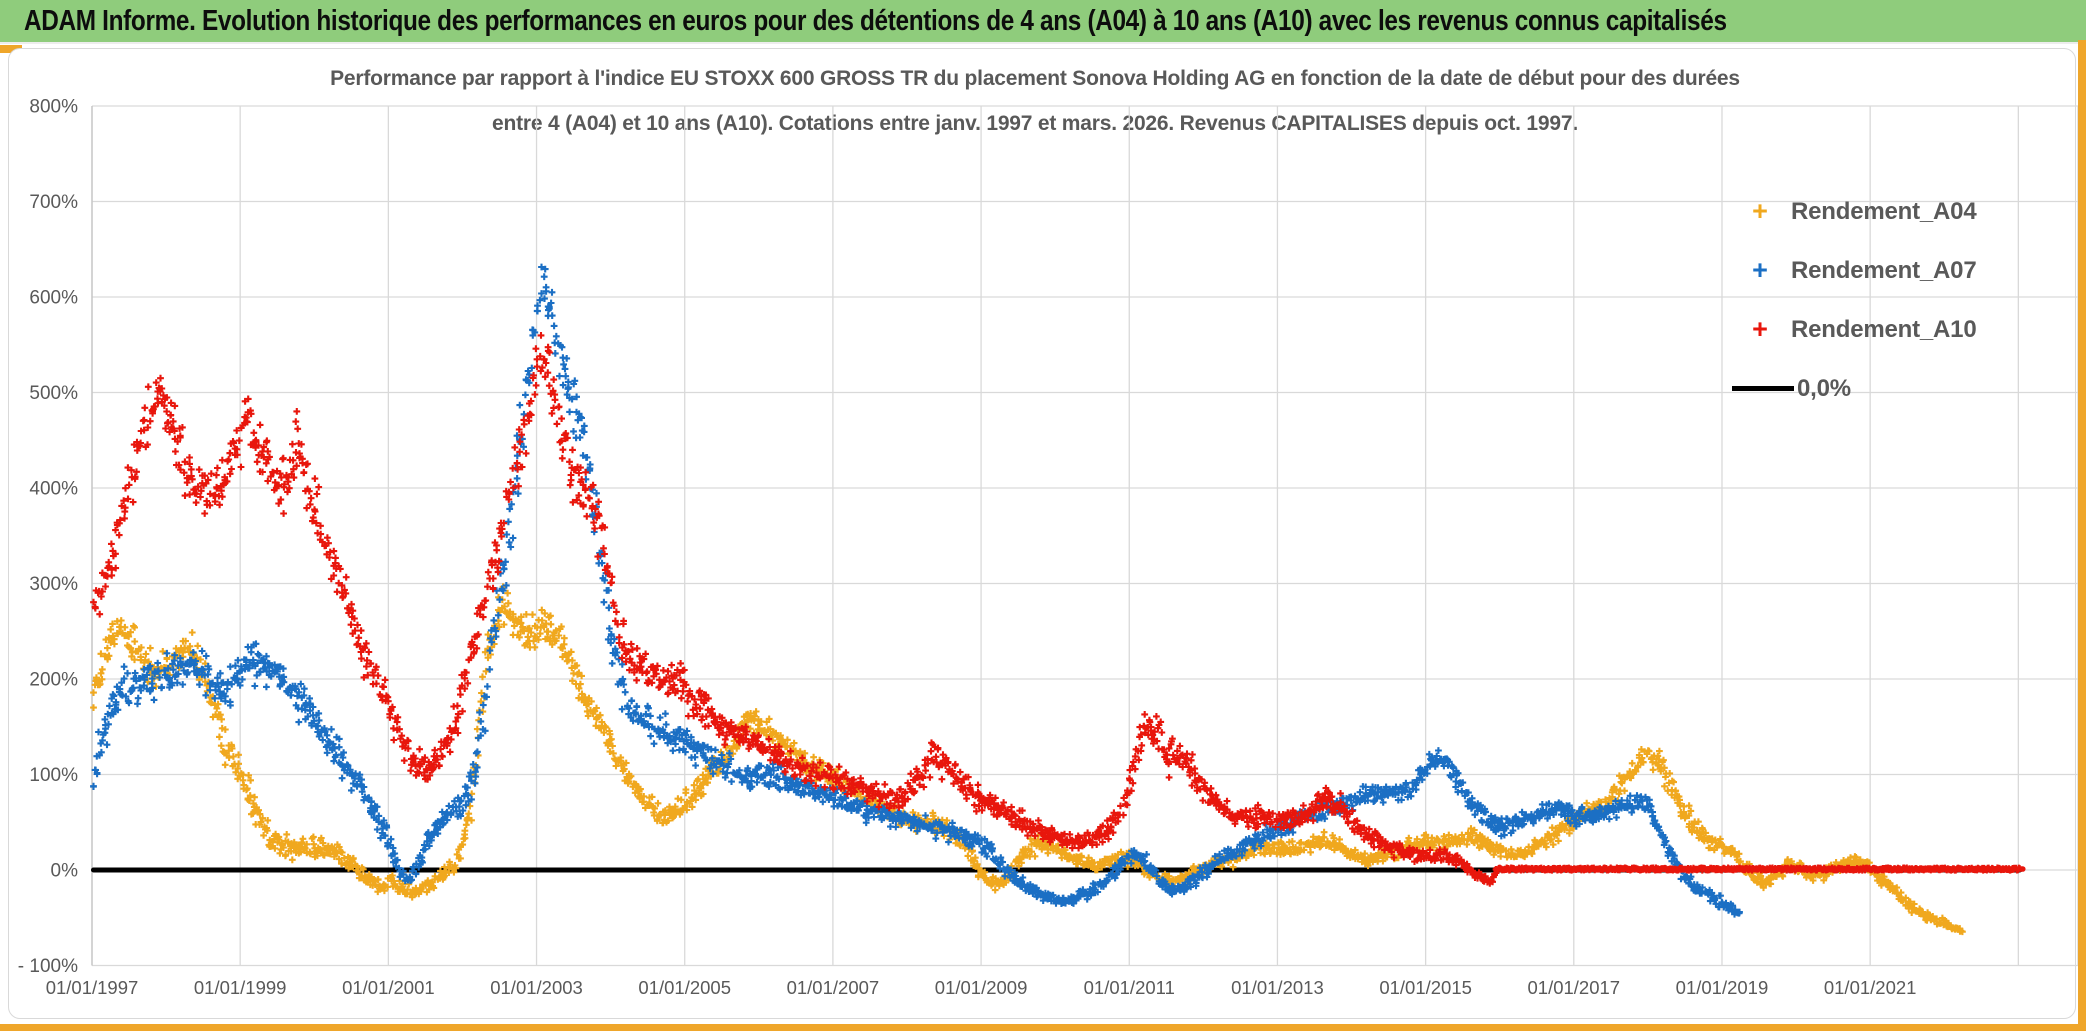 This screenshot has height=1031, width=2086. I want to click on y-tick-label: 700%, so click(53, 202).